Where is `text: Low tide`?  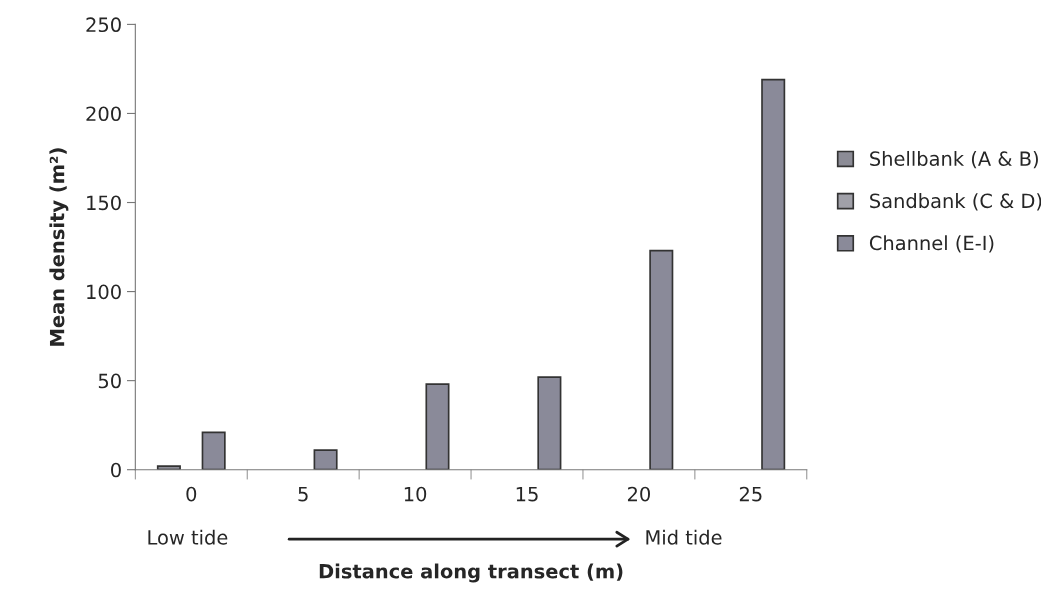 text: Low tide is located at coordinates (188, 537).